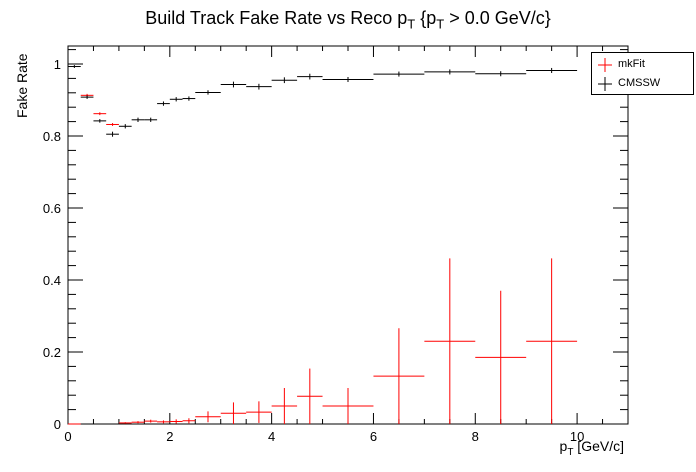 This screenshot has height=472, width=696. What do you see at coordinates (52, 208) in the screenshot?
I see `y-tick-label: 0.6` at bounding box center [52, 208].